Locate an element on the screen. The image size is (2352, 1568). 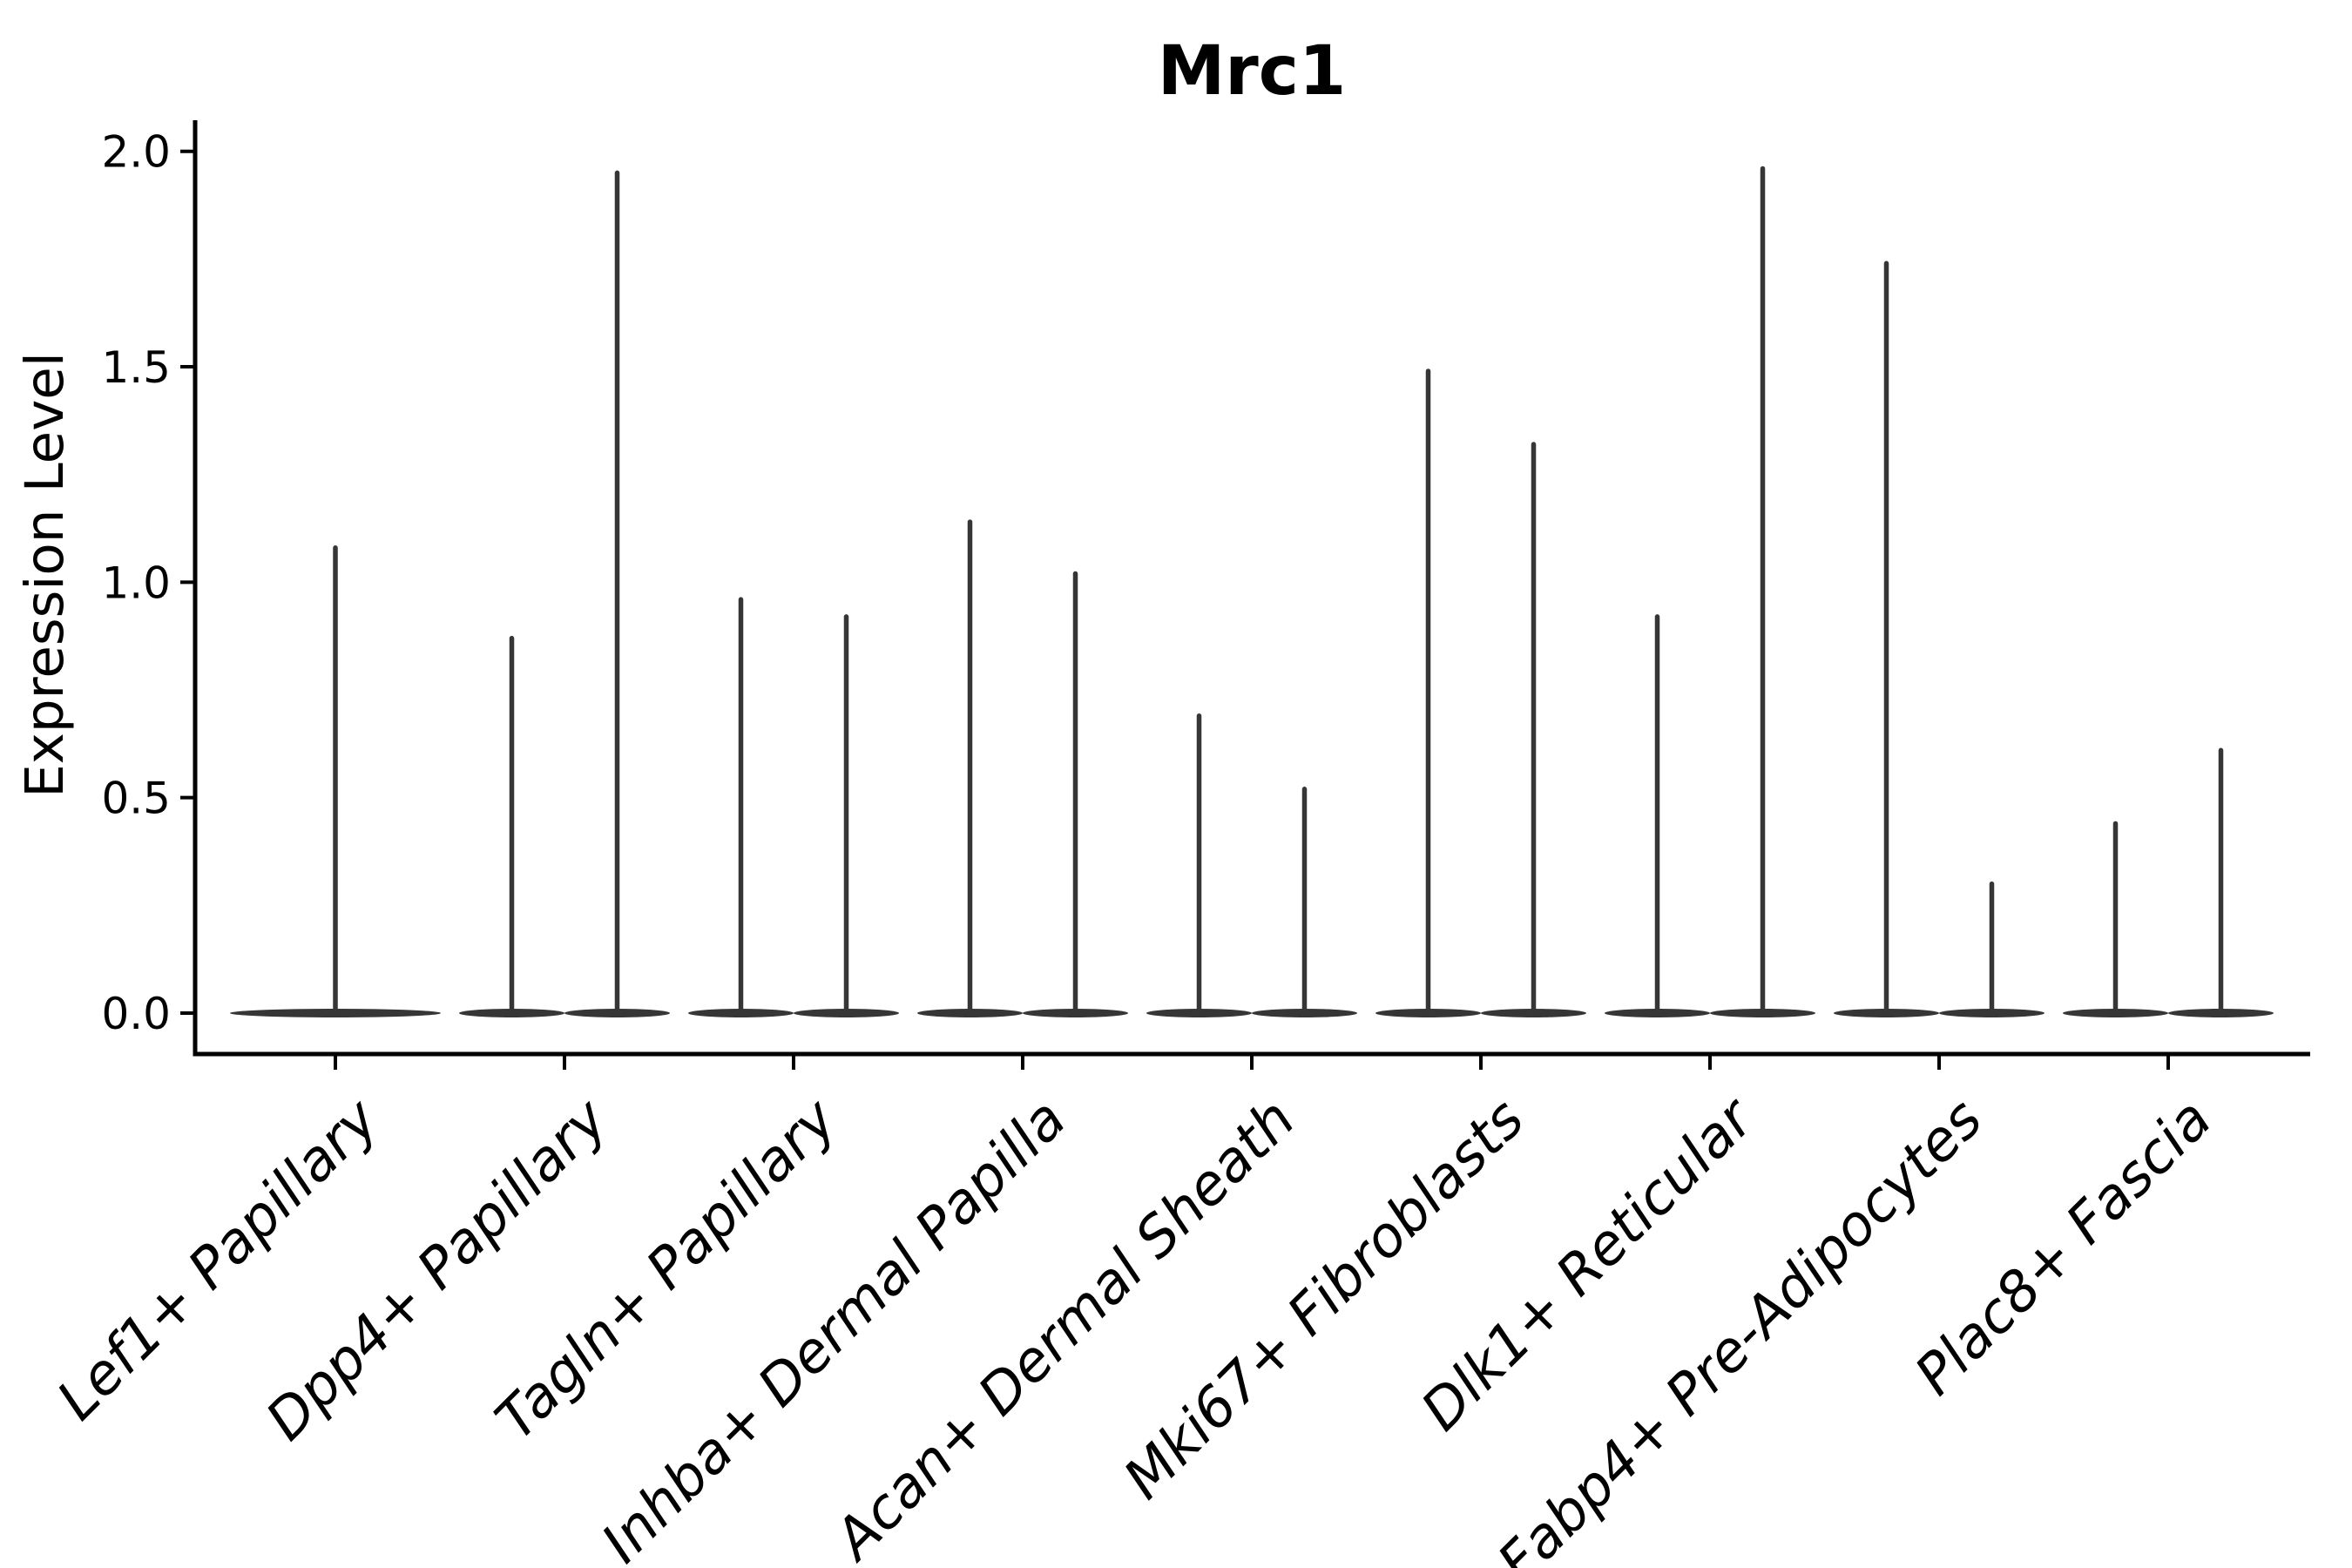
y-tick-label: 2.0 is located at coordinates (136, 152).